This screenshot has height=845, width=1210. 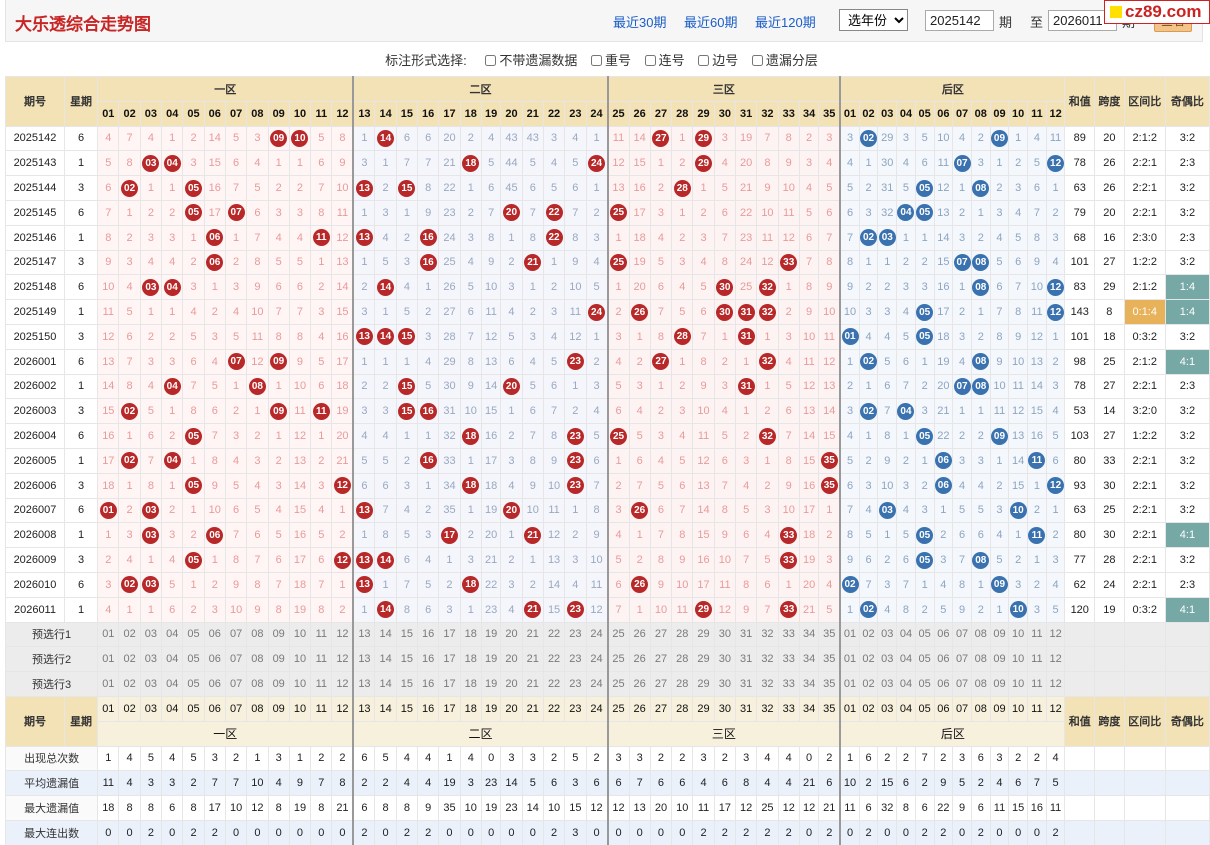 What do you see at coordinates (746, 684) in the screenshot?
I see `preselect-front-num: 31` at bounding box center [746, 684].